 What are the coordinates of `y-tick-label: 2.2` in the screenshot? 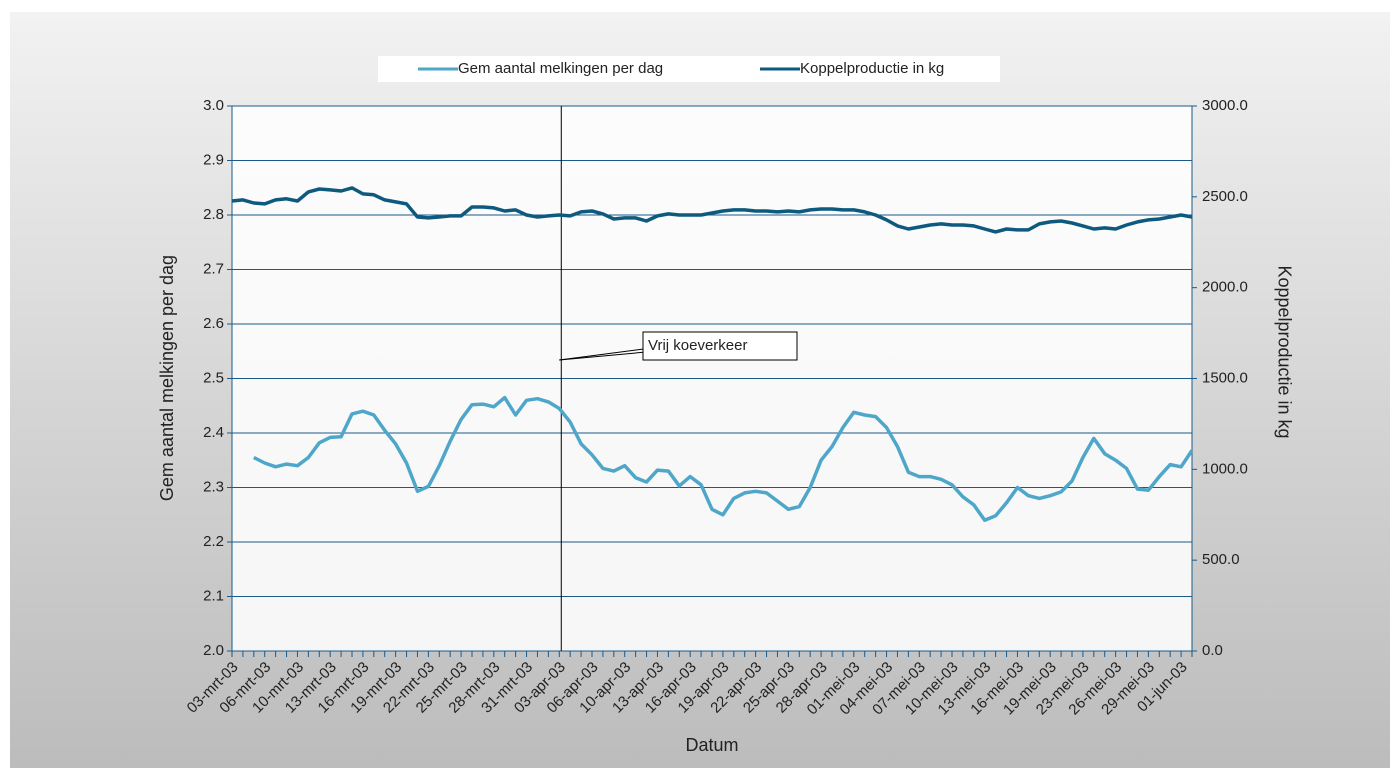 It's located at (213, 541).